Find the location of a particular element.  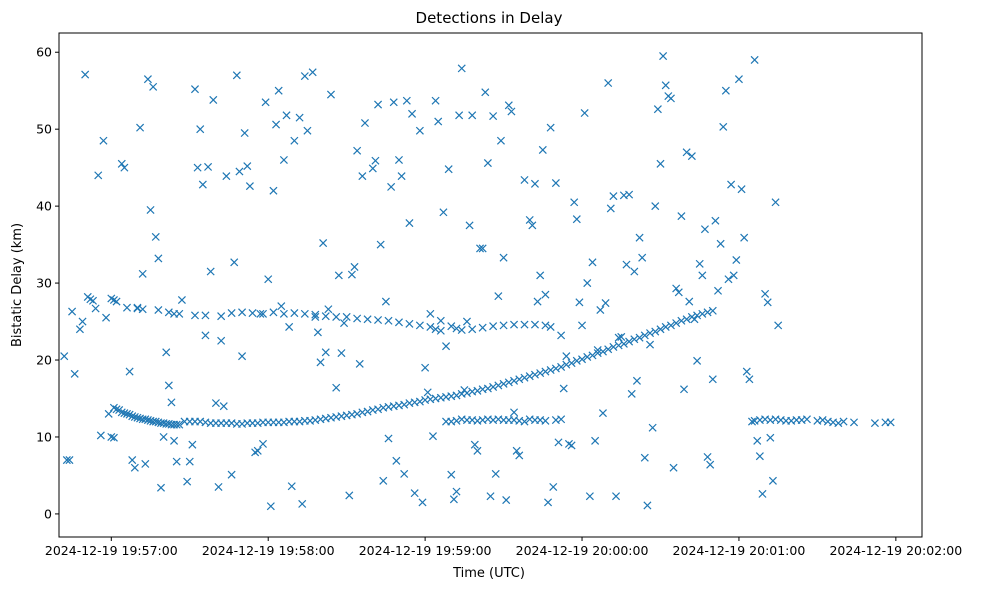

y-tick-label: 0 is located at coordinates (48, 513).